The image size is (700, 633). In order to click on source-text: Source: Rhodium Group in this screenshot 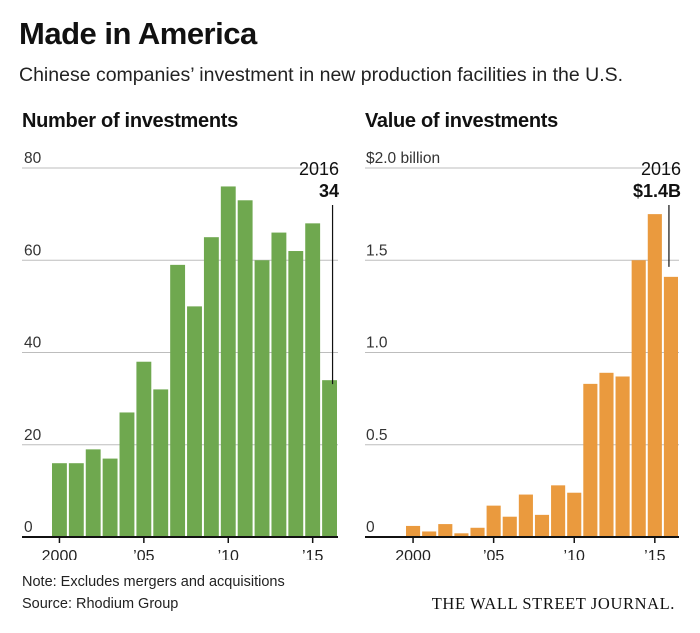, I will do `click(100, 604)`.